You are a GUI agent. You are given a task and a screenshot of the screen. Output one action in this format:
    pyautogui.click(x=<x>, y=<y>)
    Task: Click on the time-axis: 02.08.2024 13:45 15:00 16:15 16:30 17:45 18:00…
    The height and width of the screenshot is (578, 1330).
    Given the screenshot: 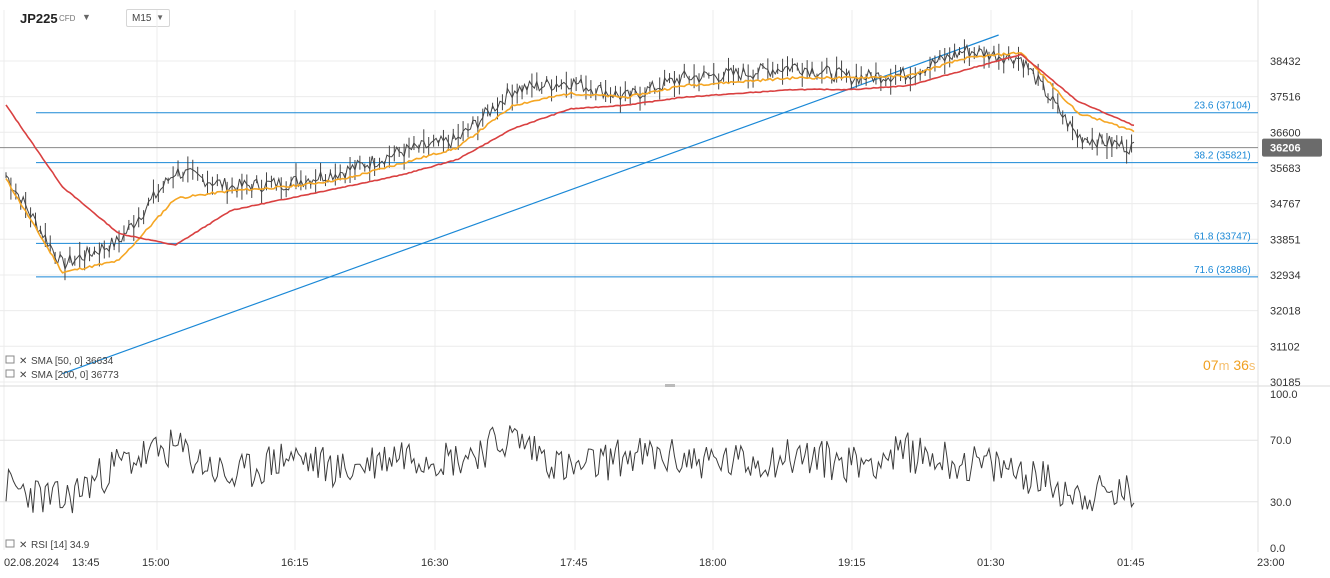 What is the action you would take?
    pyautogui.click(x=644, y=563)
    